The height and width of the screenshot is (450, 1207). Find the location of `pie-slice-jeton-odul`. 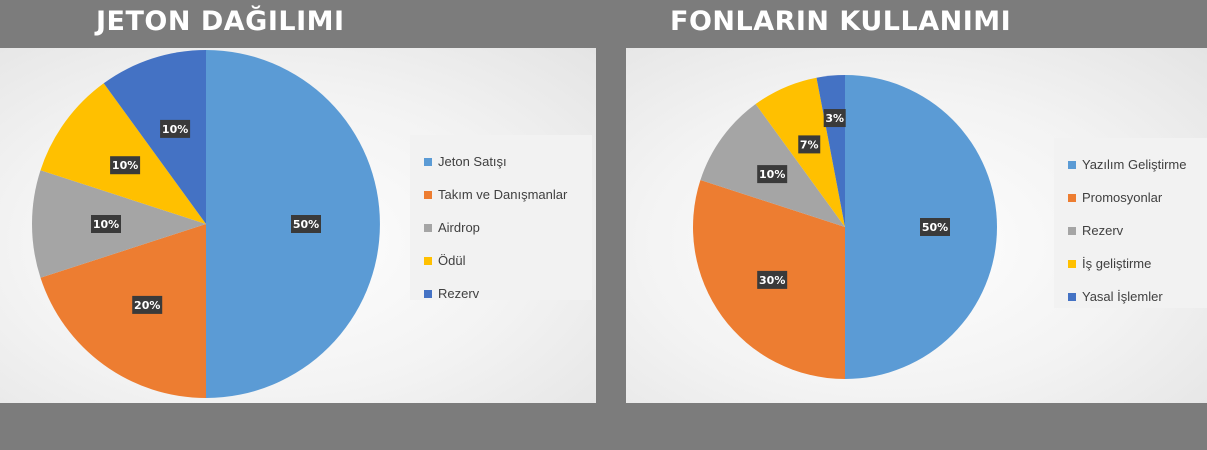

pie-slice-jeton-odul is located at coordinates (123, 153).